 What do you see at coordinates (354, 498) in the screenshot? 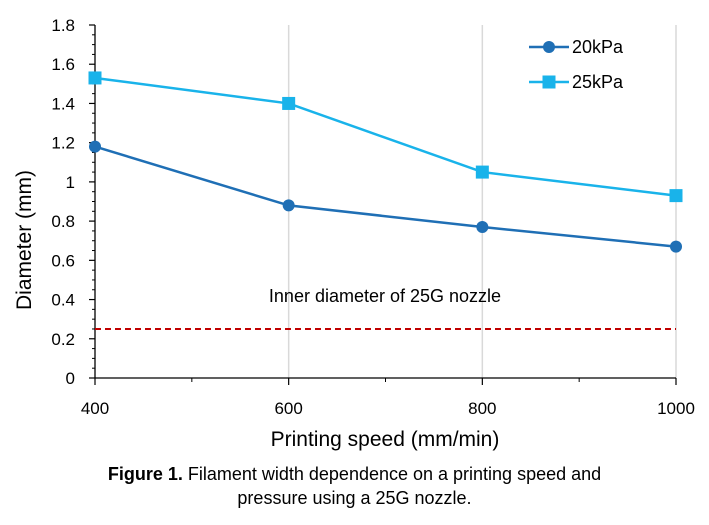
I see `caption-line-2: pressure using a 25G nozzle.` at bounding box center [354, 498].